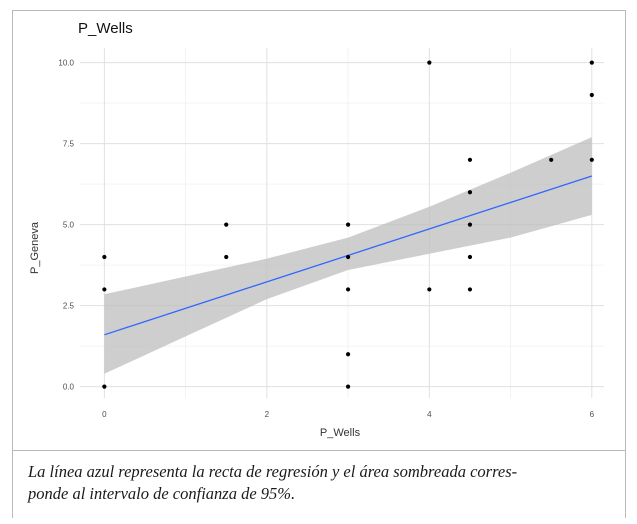  Describe the element at coordinates (69, 144) in the screenshot. I see `y-tick-label: 7.5` at that location.